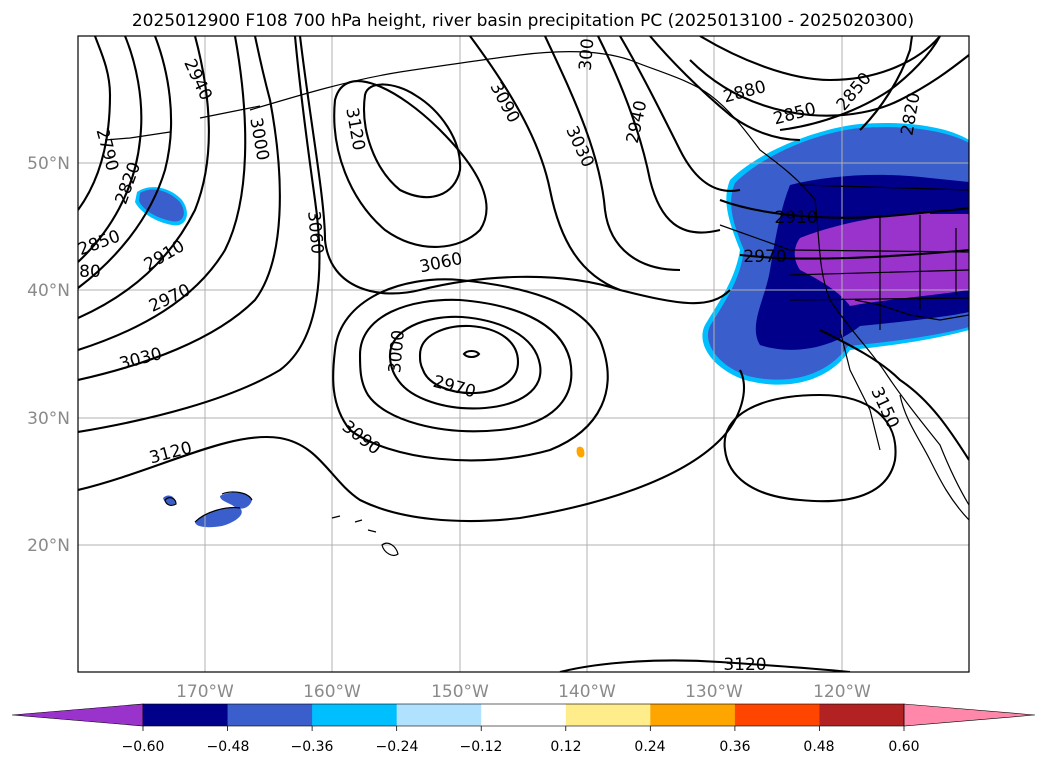 This screenshot has width=1047, height=769. I want to click on colorbar-tick: −0.24, so click(397, 747).